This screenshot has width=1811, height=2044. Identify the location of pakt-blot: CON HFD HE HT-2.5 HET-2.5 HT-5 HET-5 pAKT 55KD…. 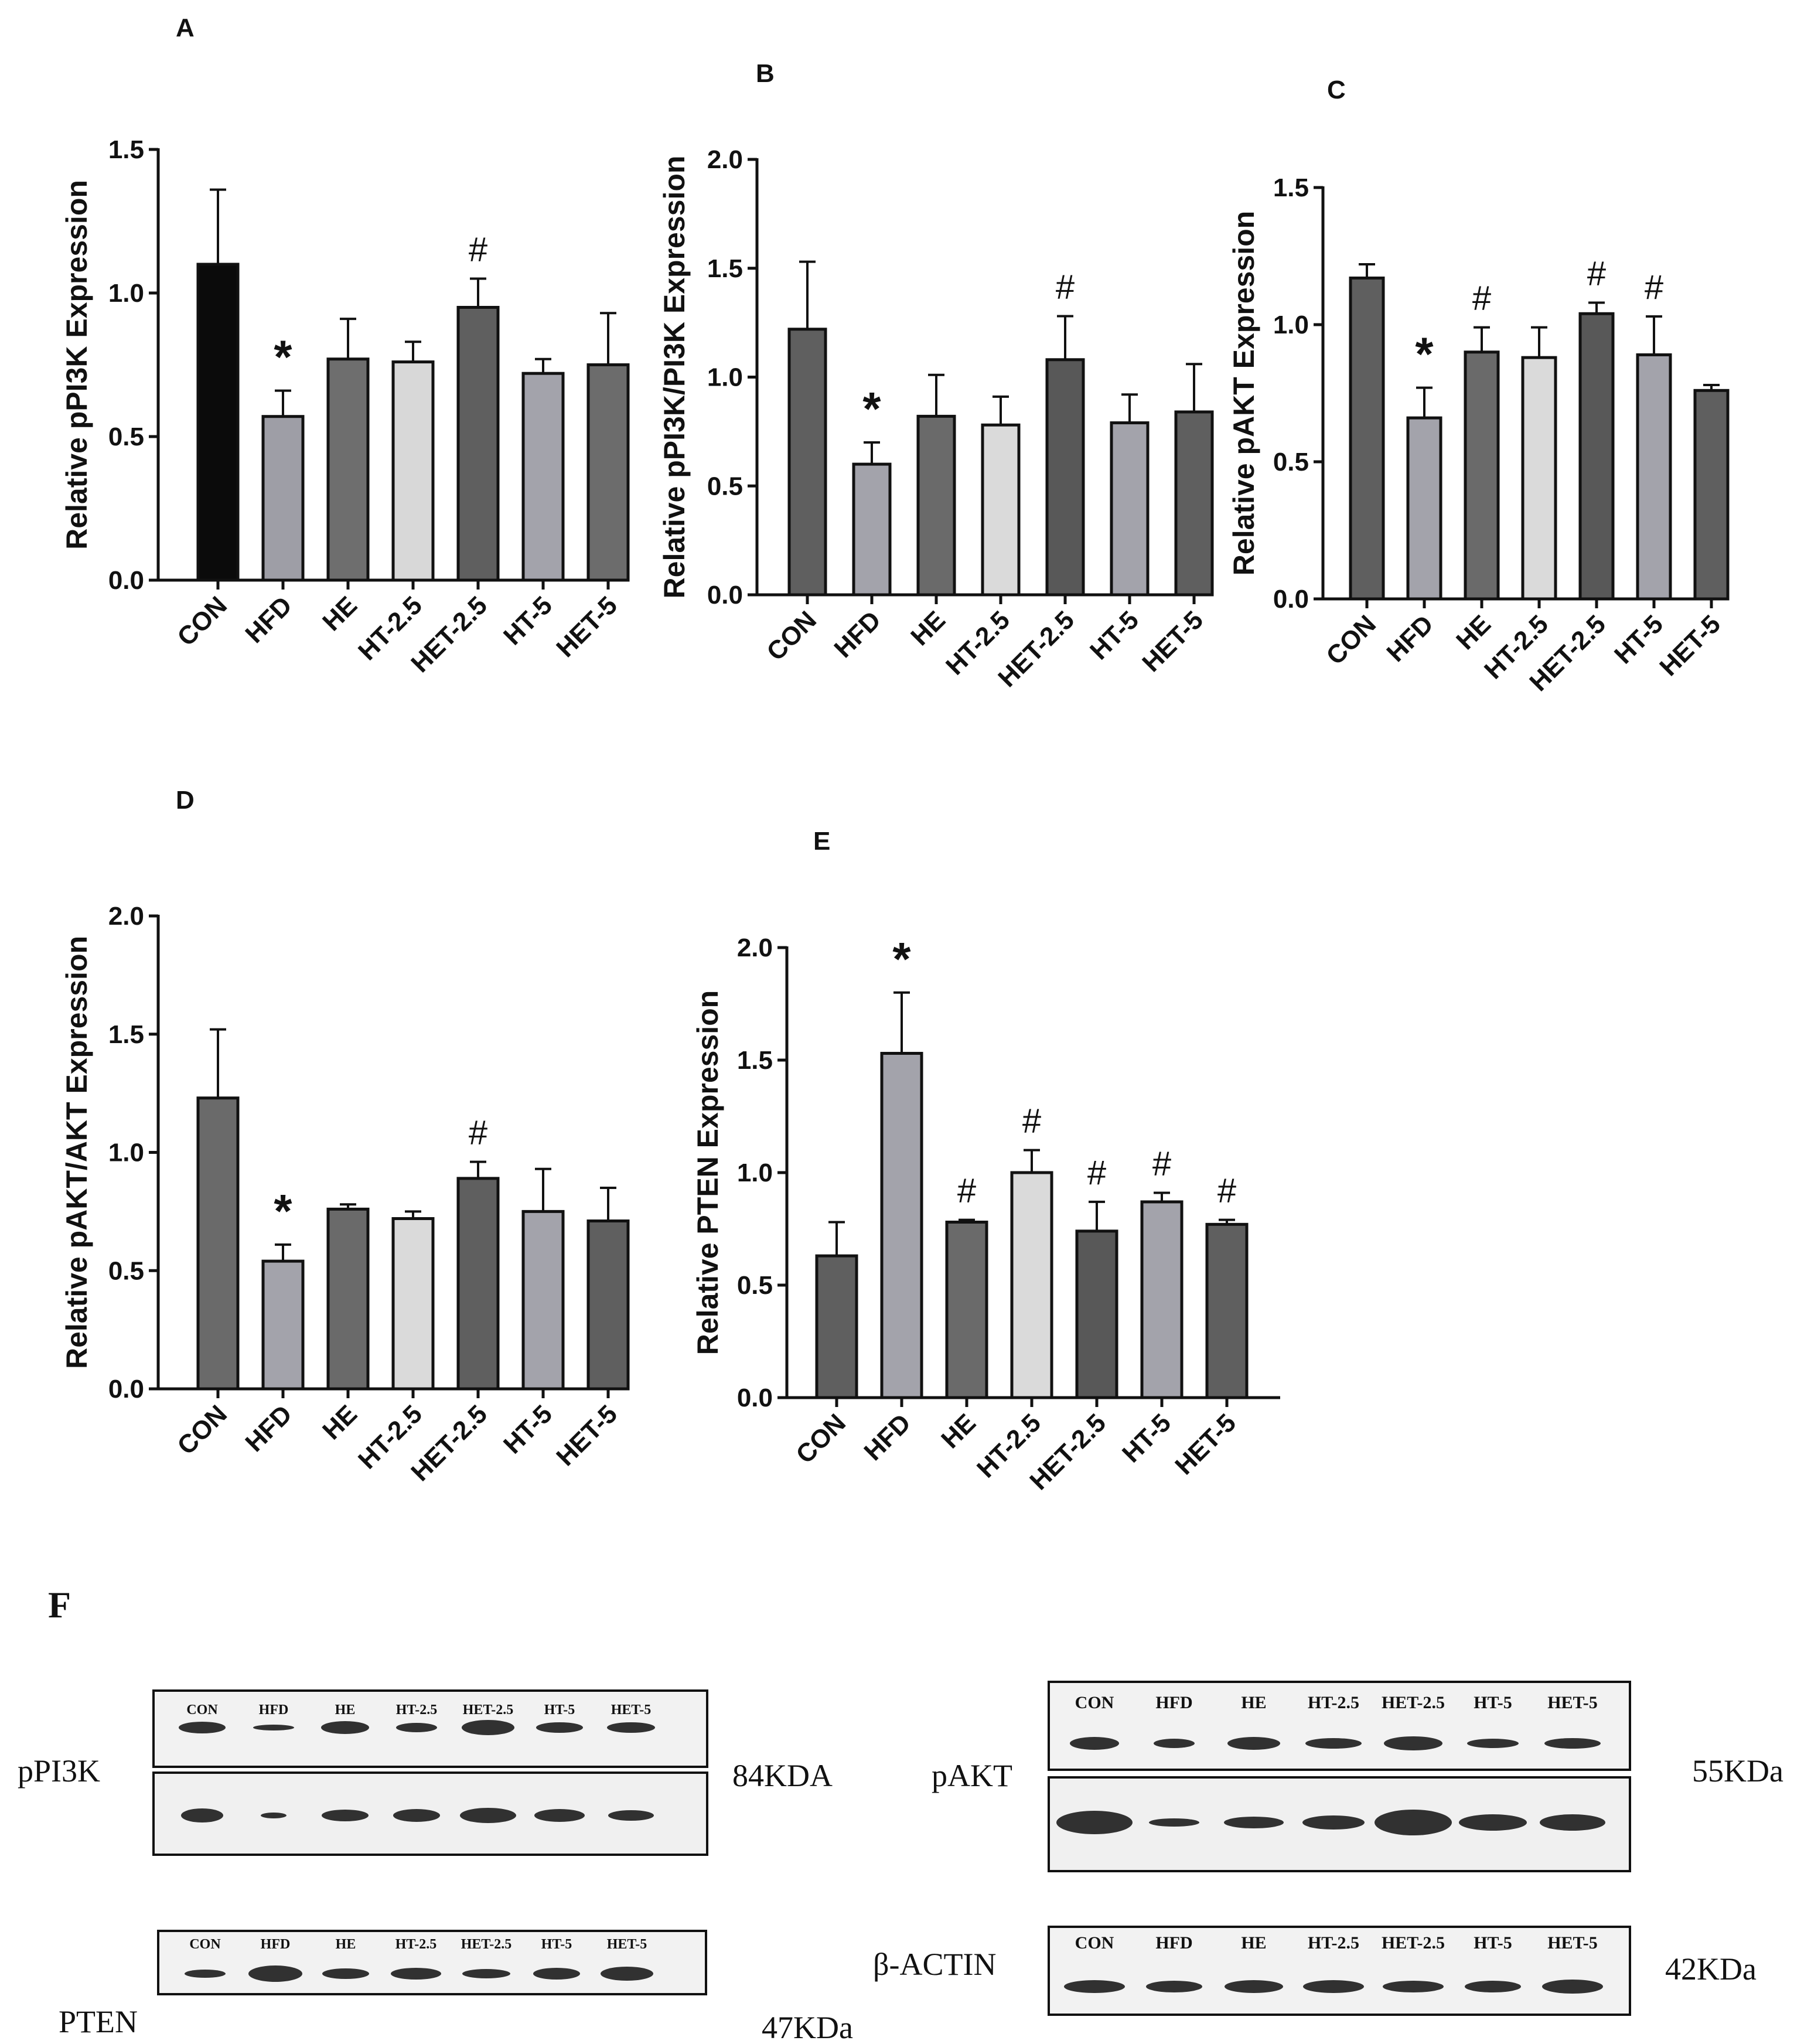
(1357, 1776).